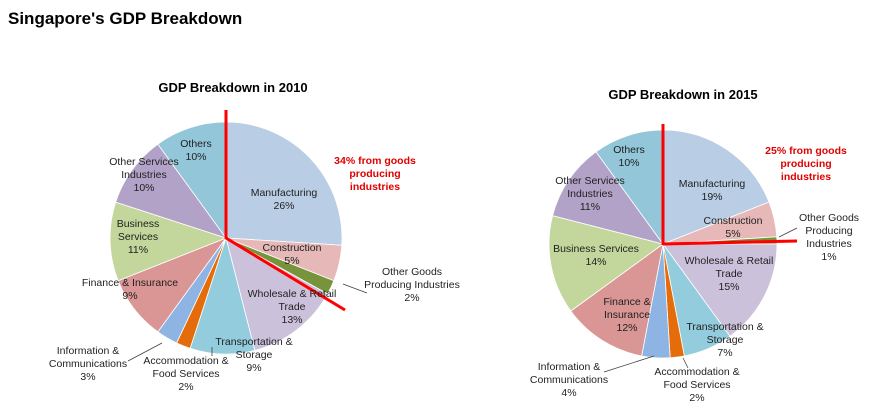  I want to click on slice-label-manufacturing-2015: Manufacturing 19%, so click(712, 190).